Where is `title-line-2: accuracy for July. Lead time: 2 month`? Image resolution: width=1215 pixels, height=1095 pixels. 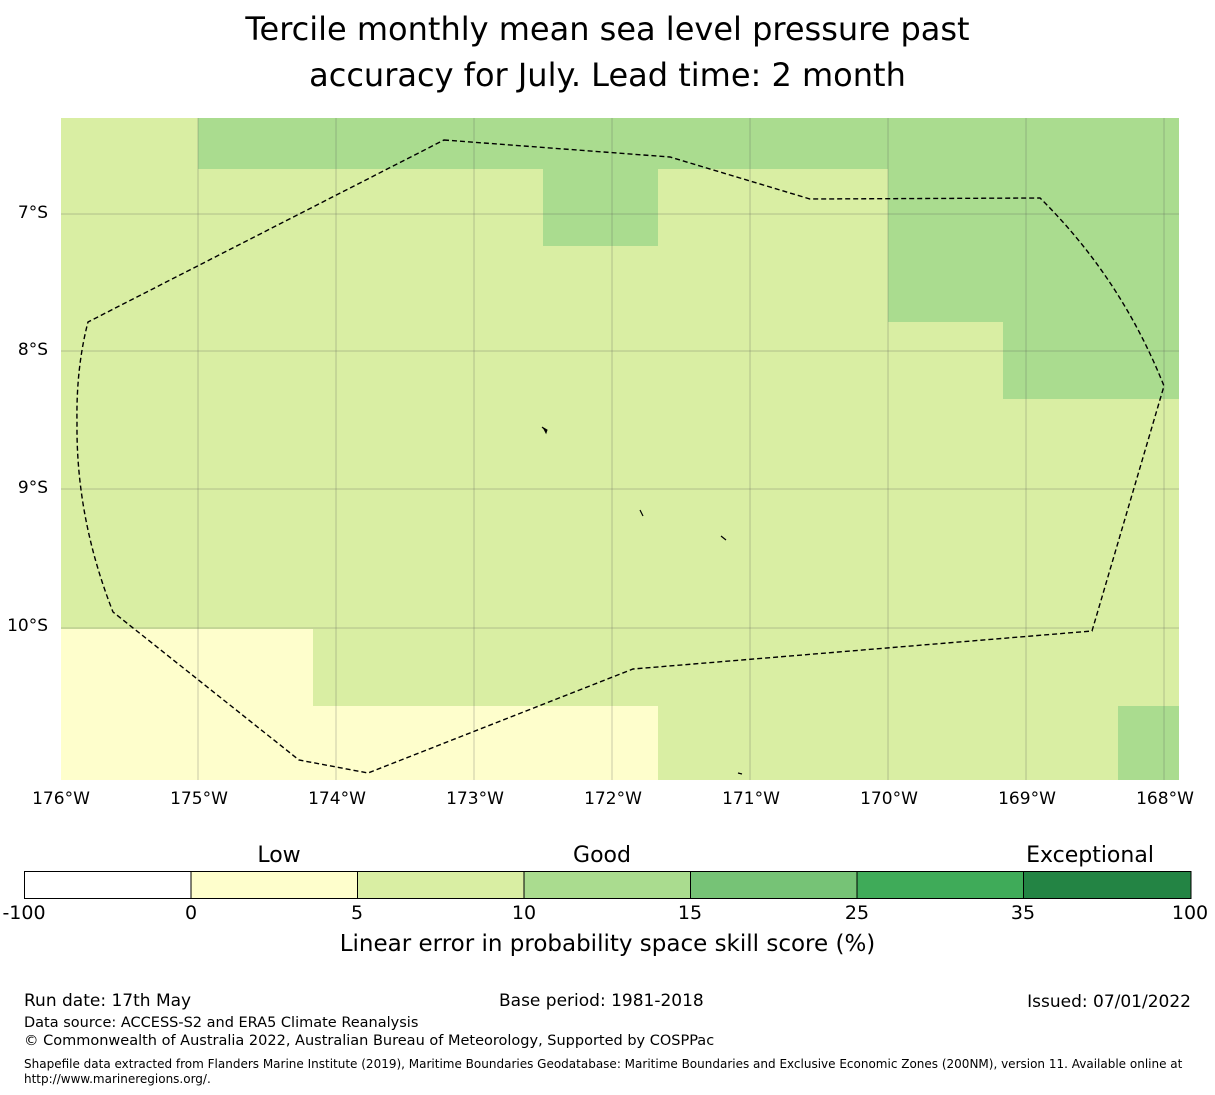
title-line-2: accuracy for July. Lead time: 2 month is located at coordinates (607, 75).